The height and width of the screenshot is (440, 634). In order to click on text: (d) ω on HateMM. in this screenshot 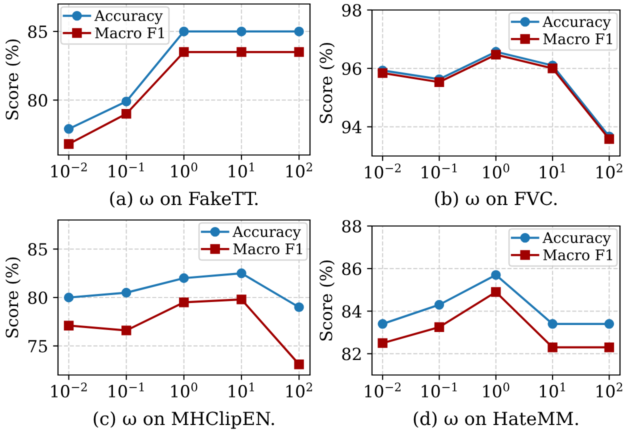, I will do `click(496, 419)`.